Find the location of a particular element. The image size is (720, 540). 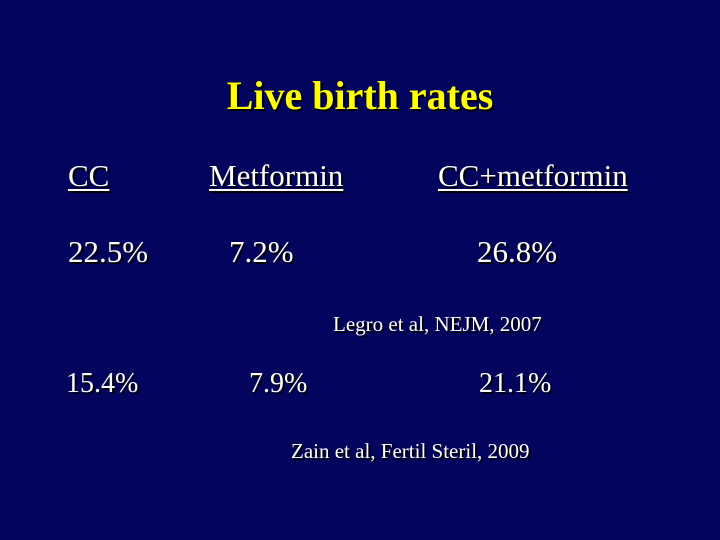

study1-cc-value: 22.5% is located at coordinates (108, 251).